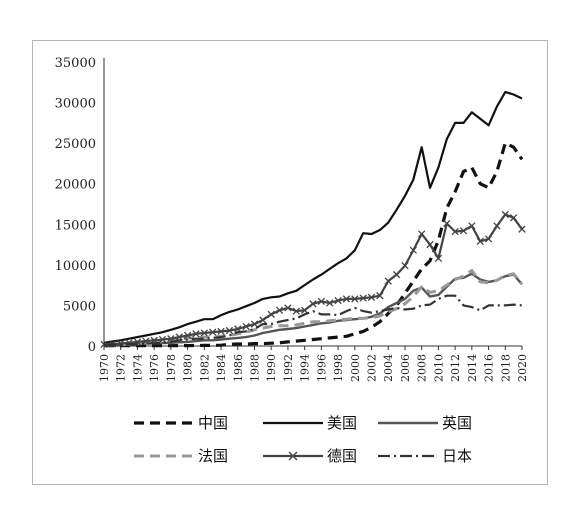 This screenshot has height=519, width=576. What do you see at coordinates (342, 456) in the screenshot?
I see `legend-label: 德国` at bounding box center [342, 456].